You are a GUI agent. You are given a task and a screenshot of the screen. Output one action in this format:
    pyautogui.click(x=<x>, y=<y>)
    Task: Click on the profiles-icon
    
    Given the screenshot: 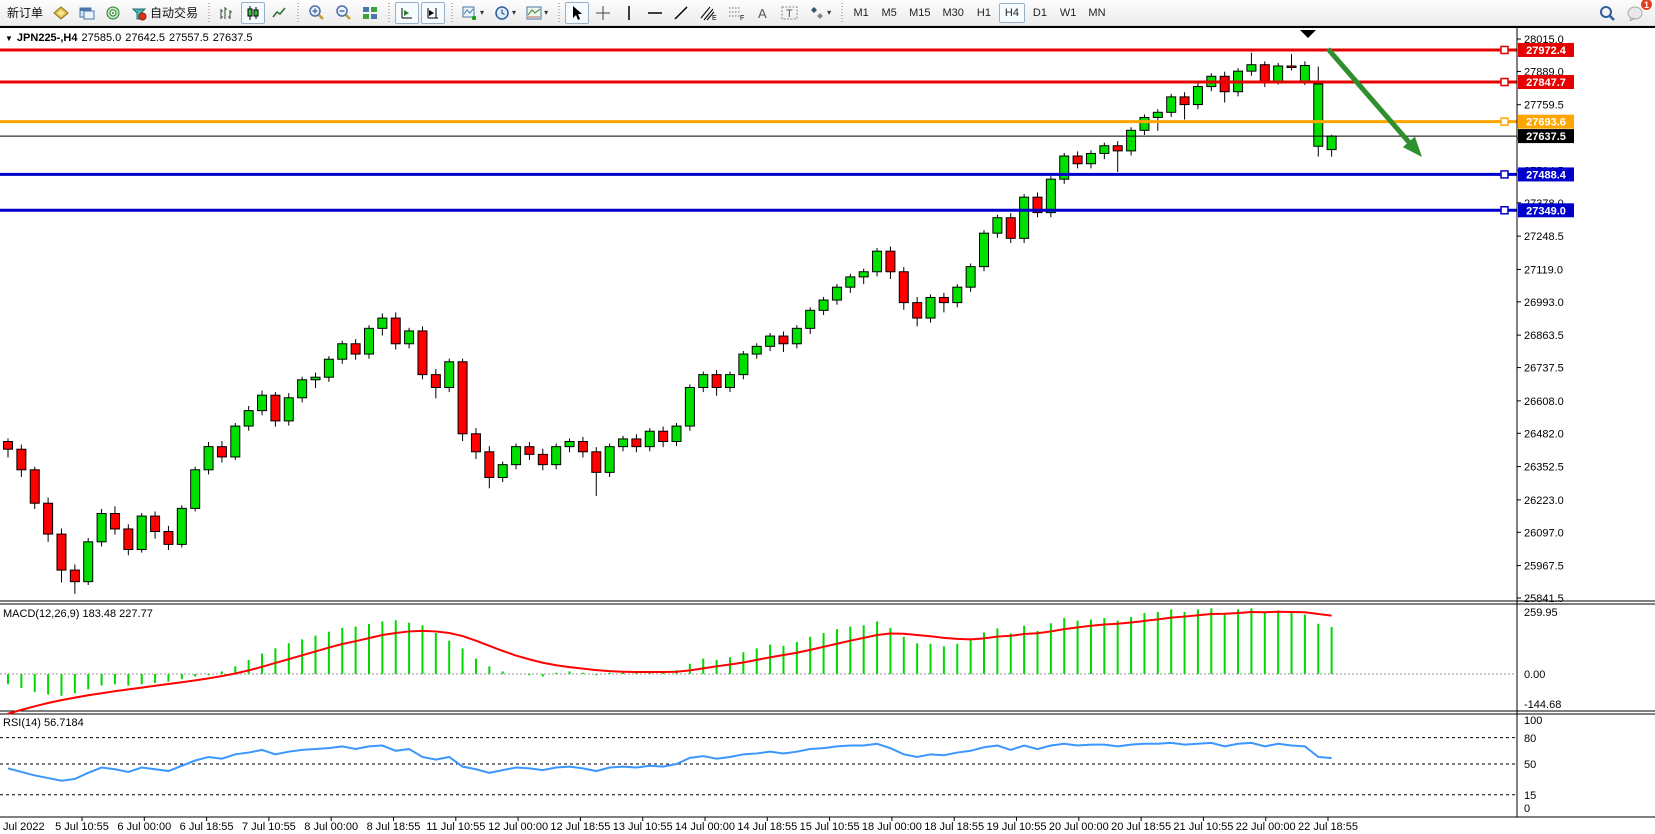 What is the action you would take?
    pyautogui.click(x=61, y=13)
    